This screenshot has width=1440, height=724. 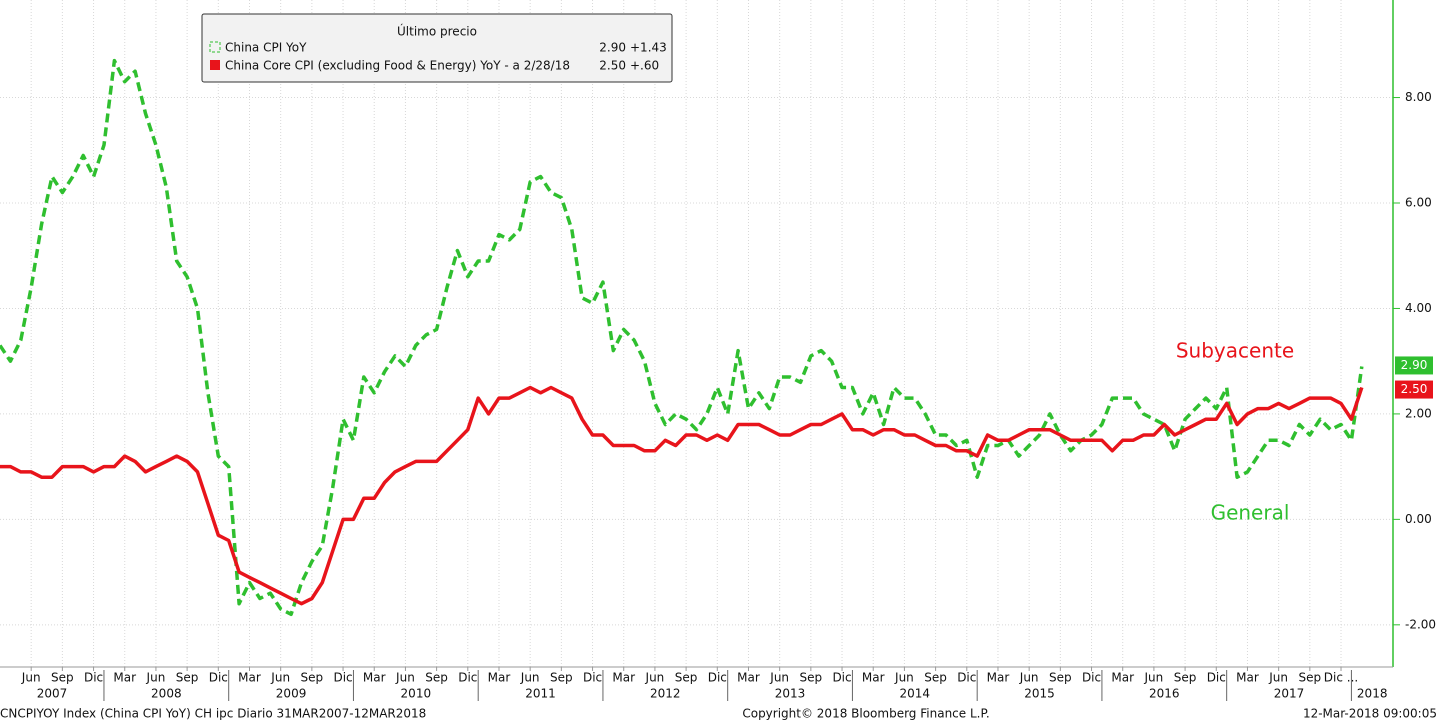 I want to click on last-value-label: 2.50, so click(x=1414, y=389).